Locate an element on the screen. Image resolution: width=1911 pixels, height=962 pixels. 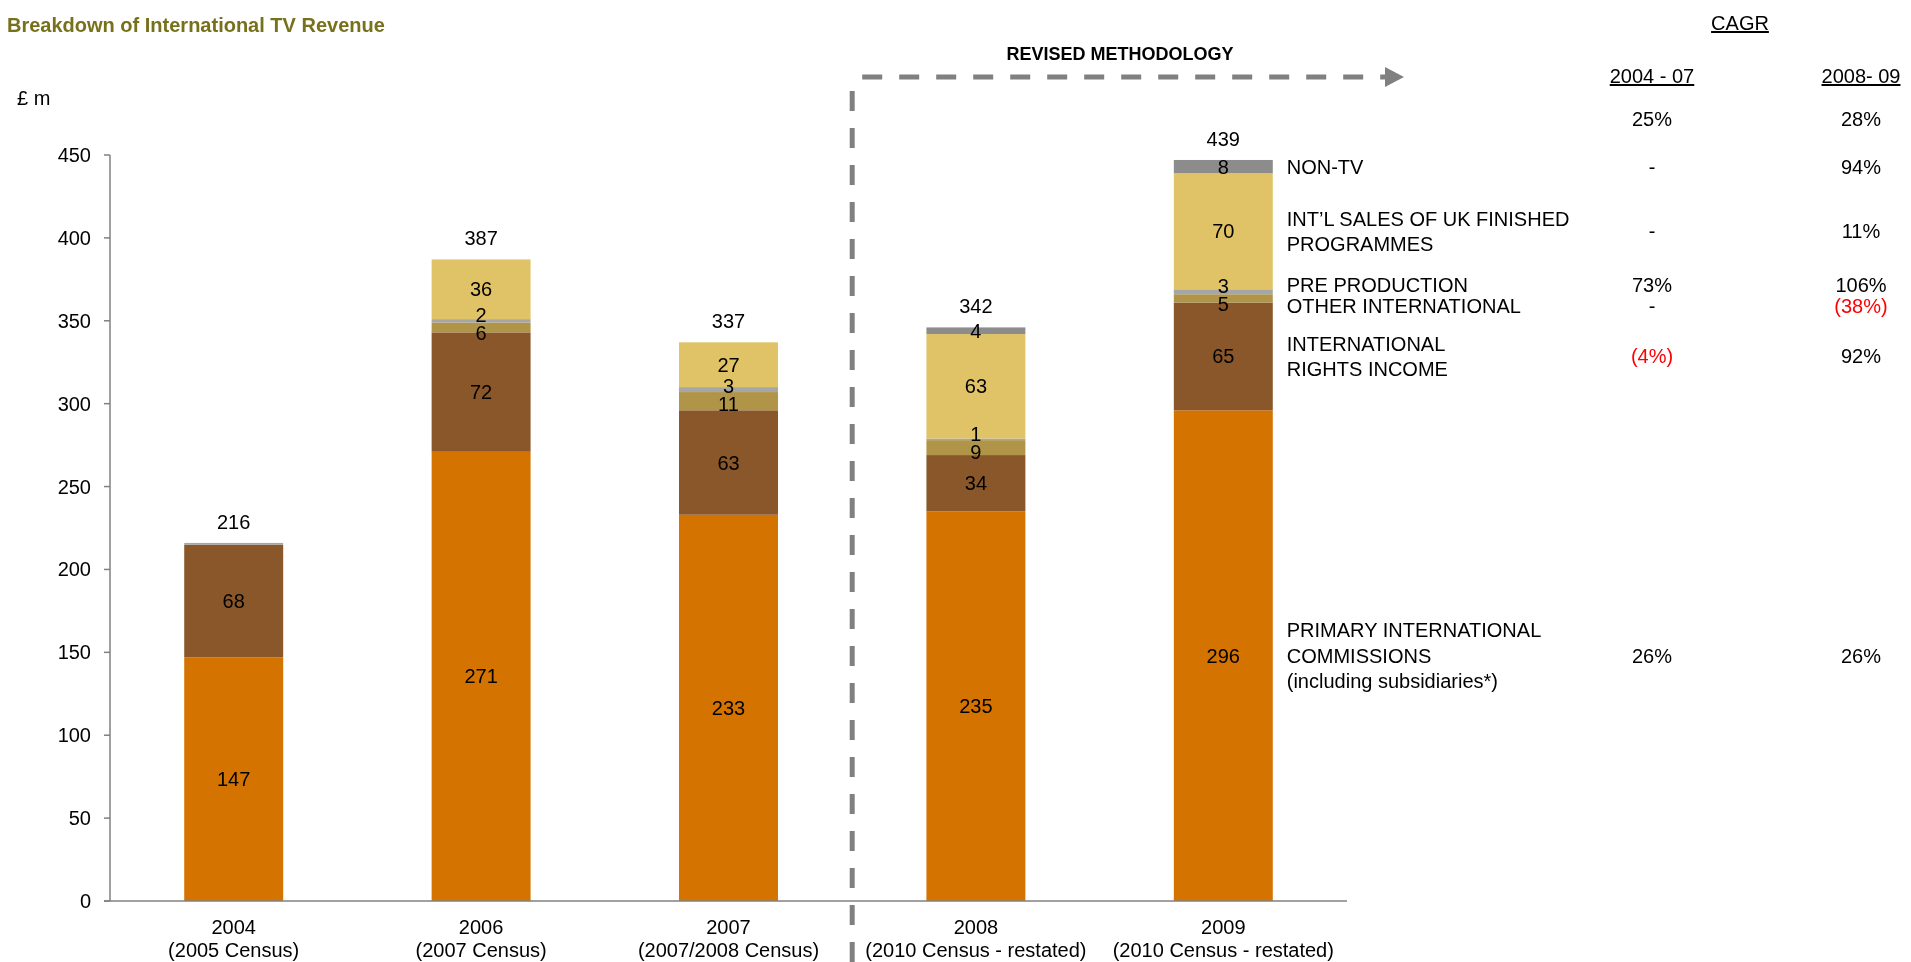
y-tick-label: 100 is located at coordinates (74, 735).